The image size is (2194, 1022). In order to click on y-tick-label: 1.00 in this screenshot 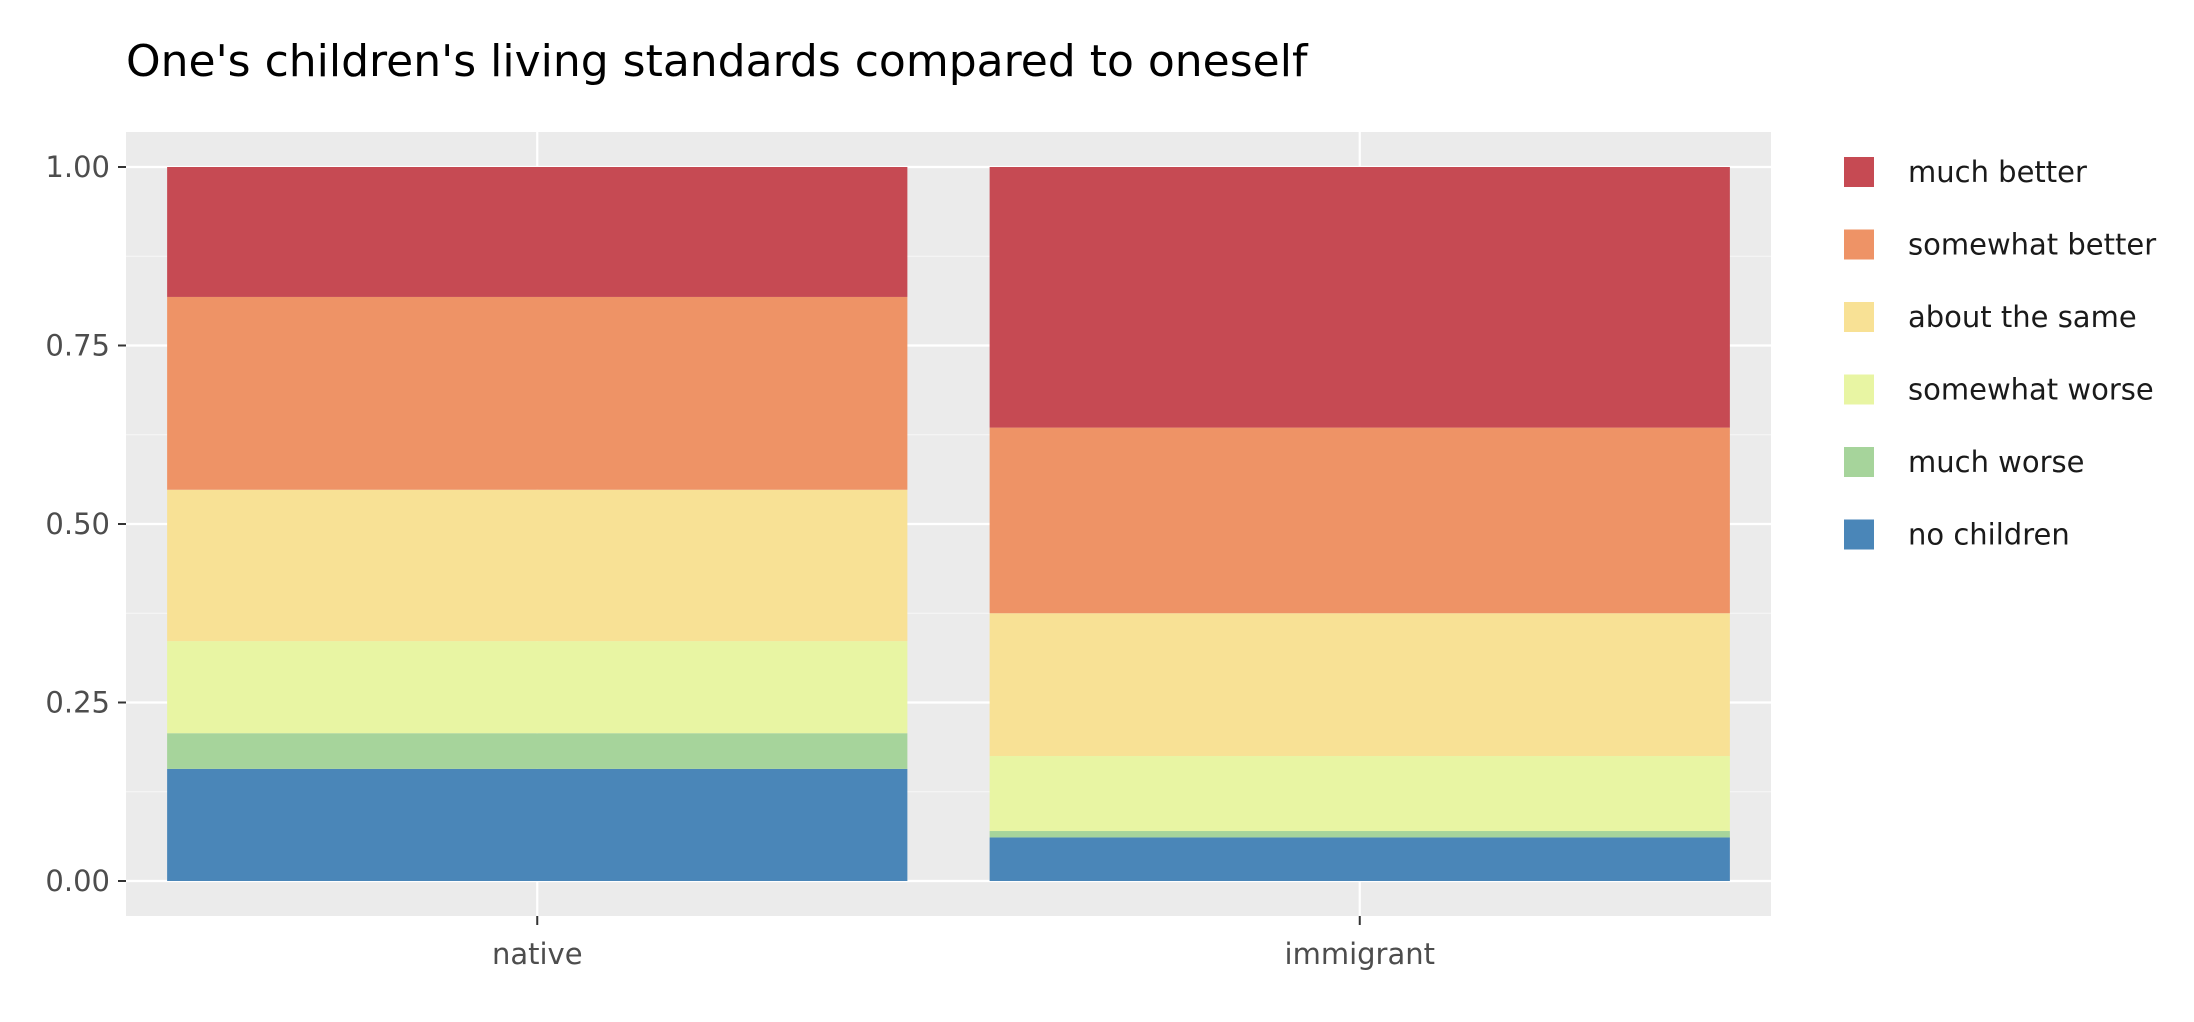, I will do `click(77, 167)`.